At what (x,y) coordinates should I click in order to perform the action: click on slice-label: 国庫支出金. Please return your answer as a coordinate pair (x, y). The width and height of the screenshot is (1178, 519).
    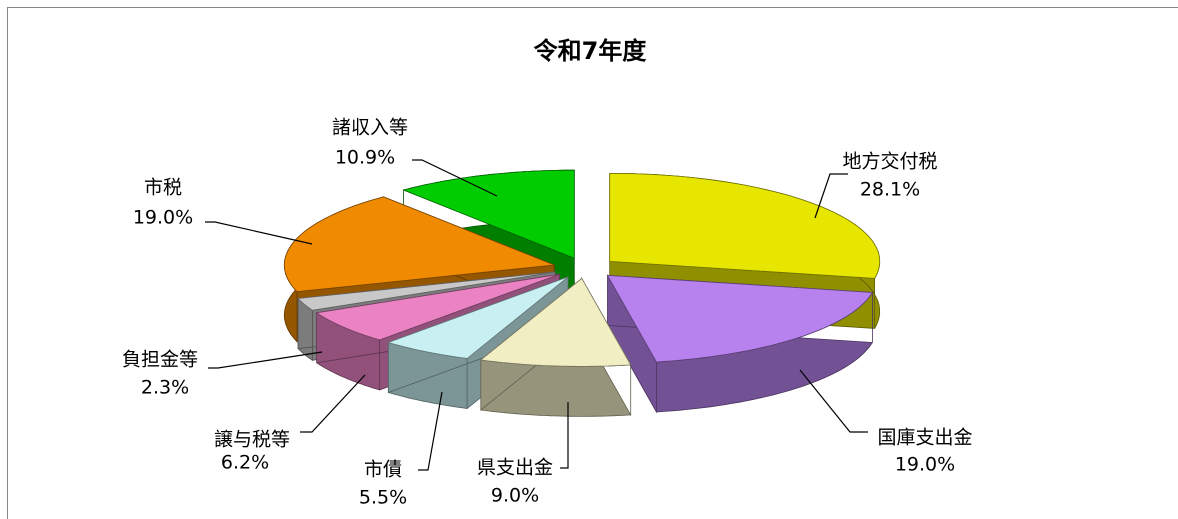
    Looking at the image, I should click on (924, 438).